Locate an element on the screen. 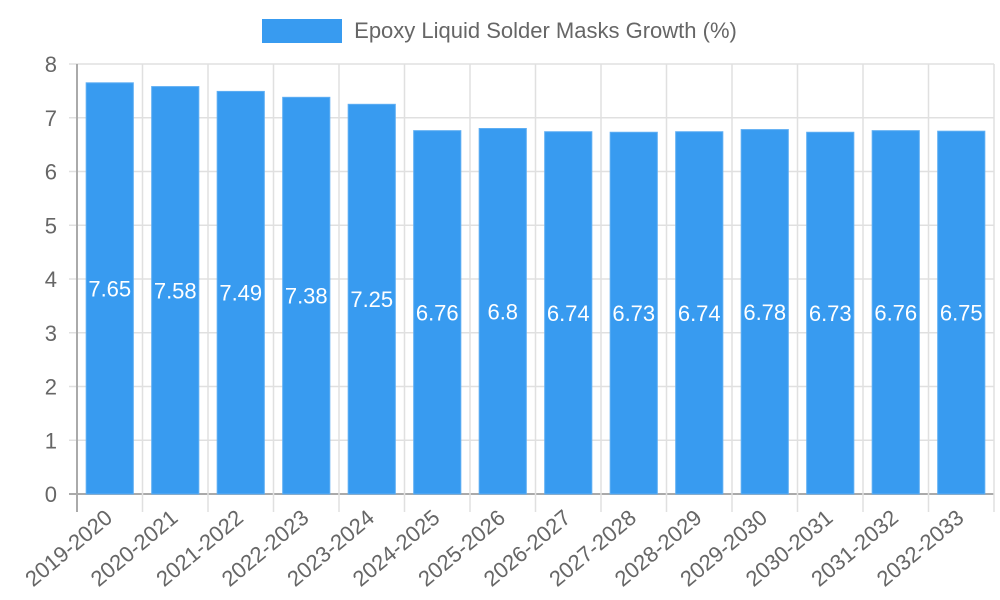  bar-value-label: 7.58 is located at coordinates (175, 290).